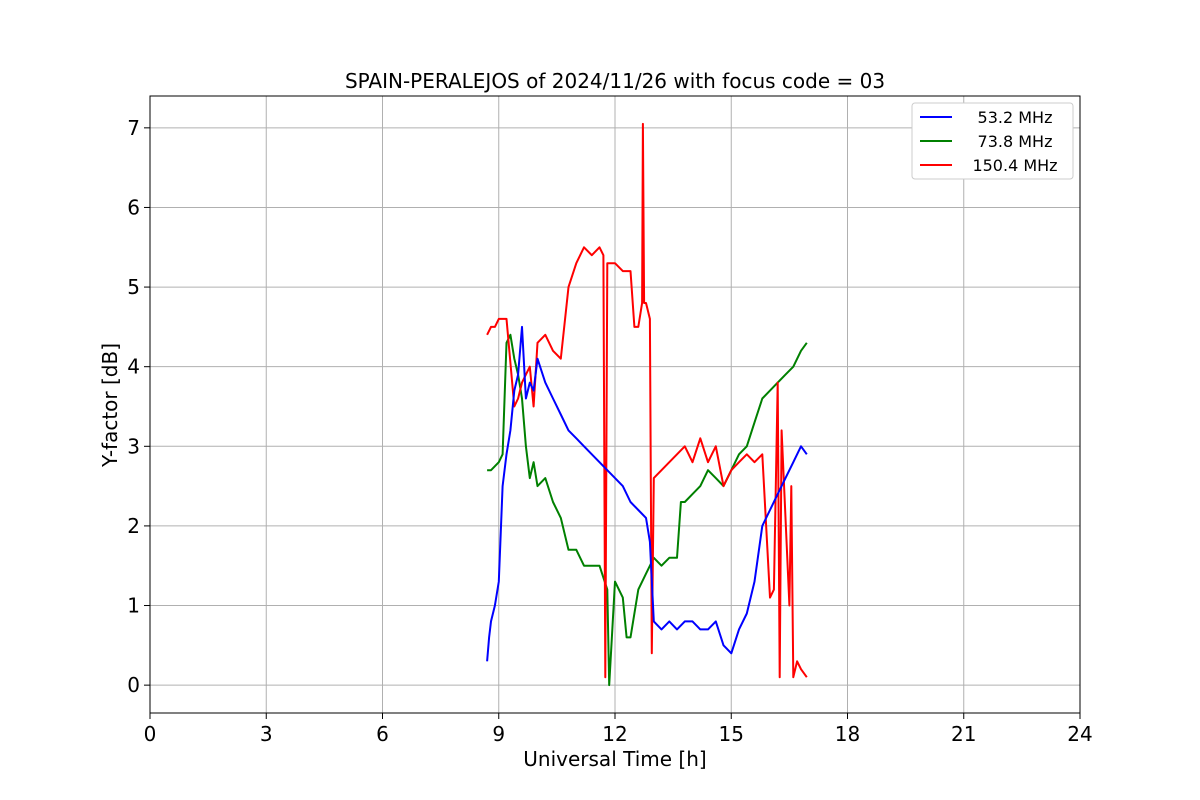 The height and width of the screenshot is (800, 1200). What do you see at coordinates (498, 734) in the screenshot?
I see `x-tick-label: 9` at bounding box center [498, 734].